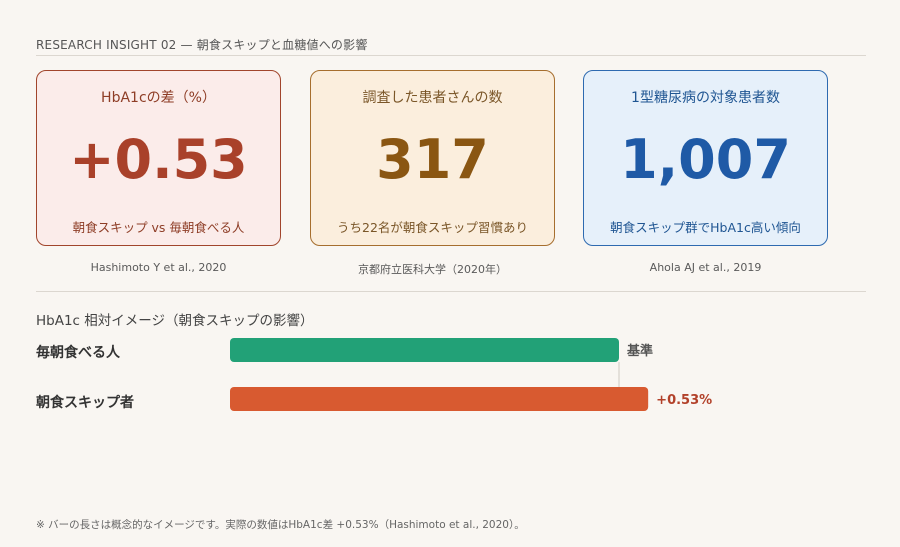  I want to click on stat-card-hba1c: HbA1cの差（%） +0.53 朝食スキップ vs 毎朝食べる人, so click(158, 158).